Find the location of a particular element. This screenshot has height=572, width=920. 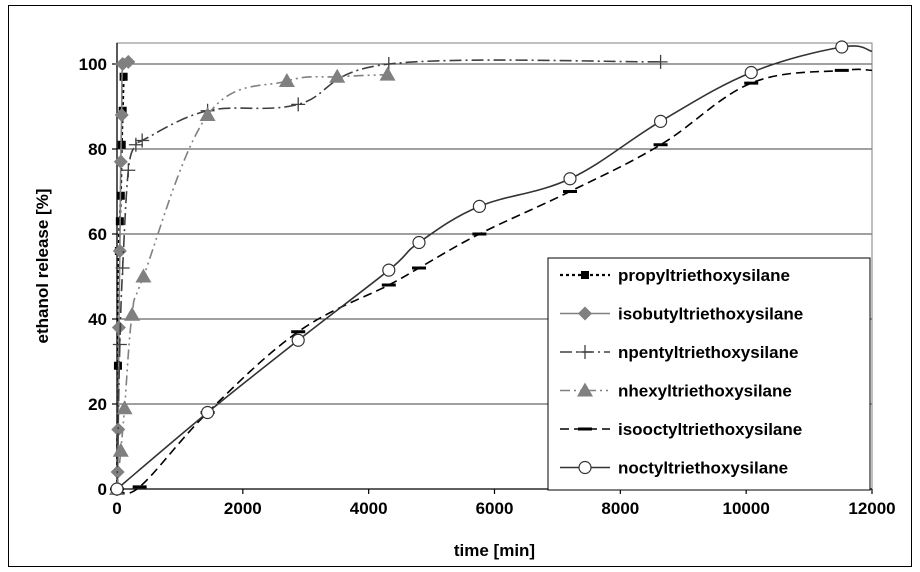

y-tick-label: 20 is located at coordinates (97, 404).